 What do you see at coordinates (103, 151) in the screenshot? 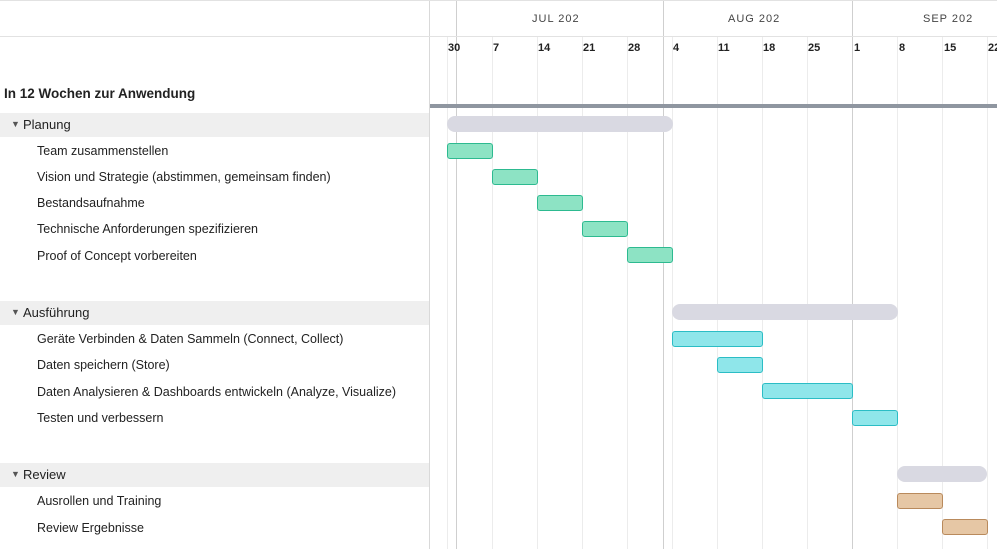
I see `task-label: Team zusammenstellen` at bounding box center [103, 151].